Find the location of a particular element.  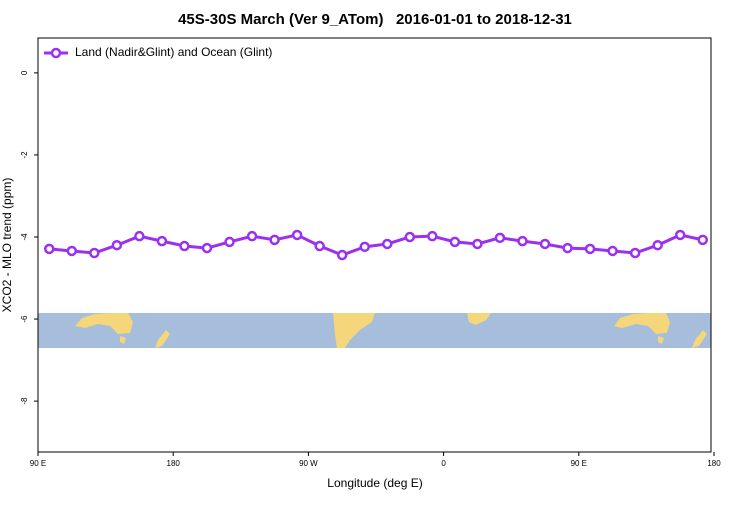

y-tick-label: -4 is located at coordinates (24, 237).